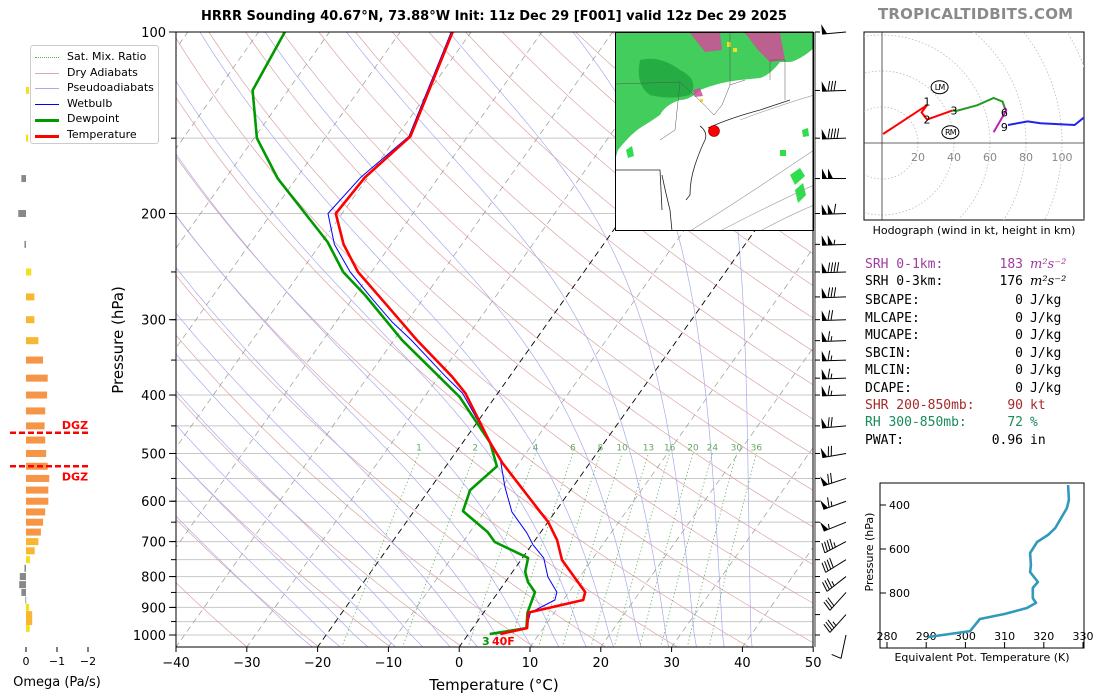  What do you see at coordinates (974, 126) in the screenshot?
I see `hodograph-frame` at bounding box center [974, 126].